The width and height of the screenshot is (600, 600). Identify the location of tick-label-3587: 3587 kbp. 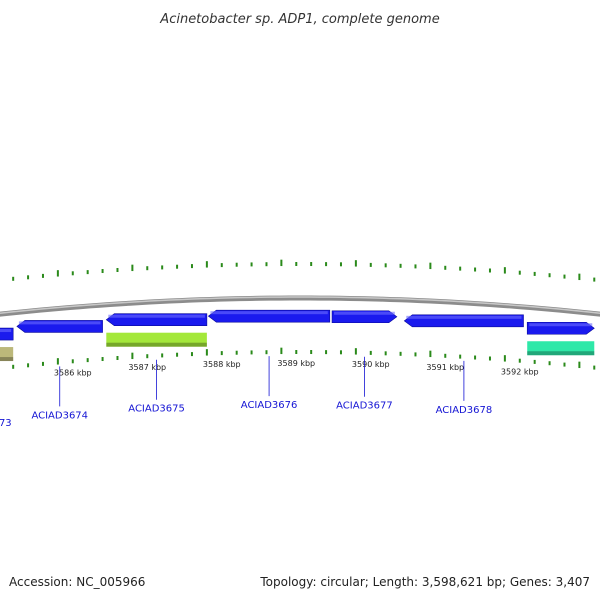
(147, 367).